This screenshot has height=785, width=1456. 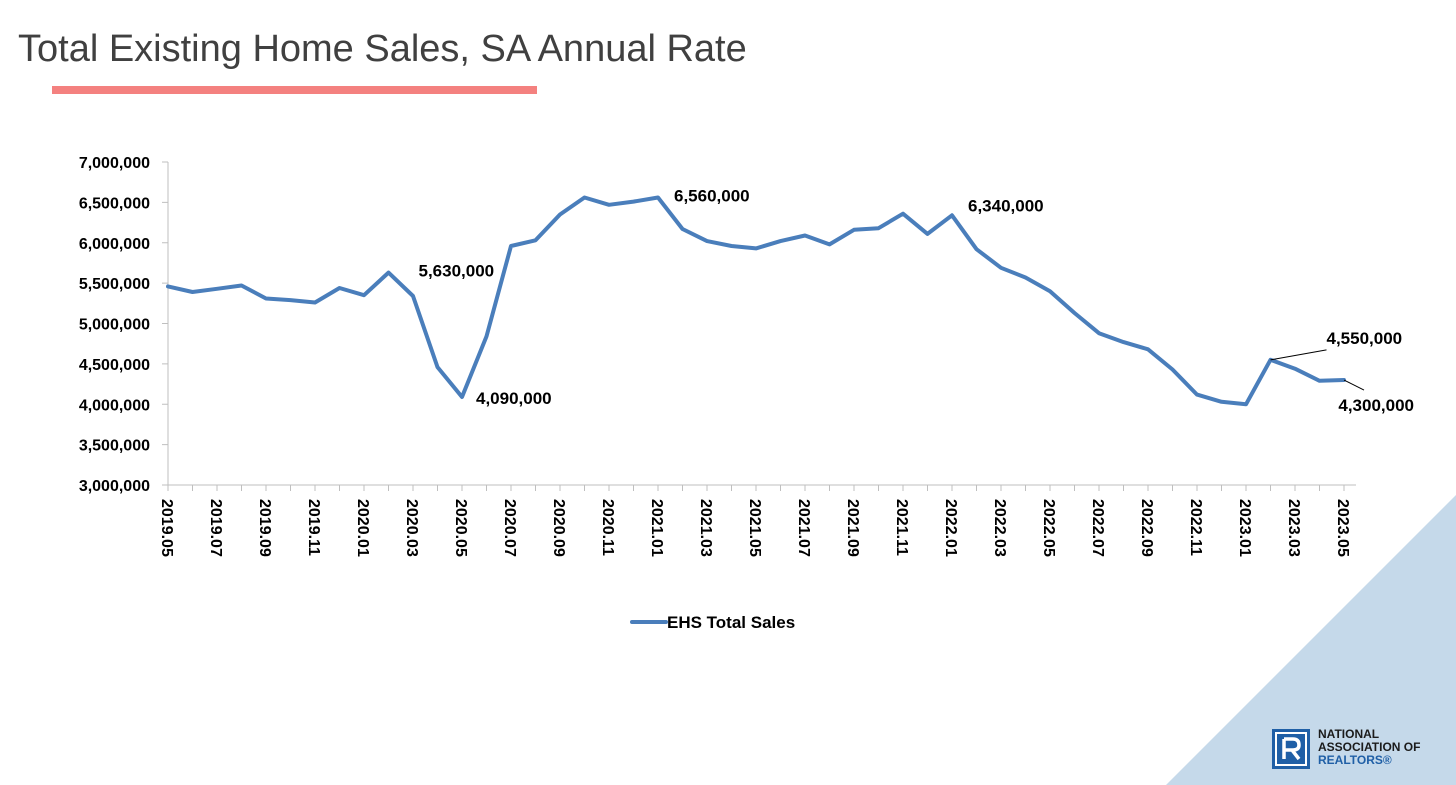 I want to click on y-tick-label: 7,000,000, so click(x=114, y=163).